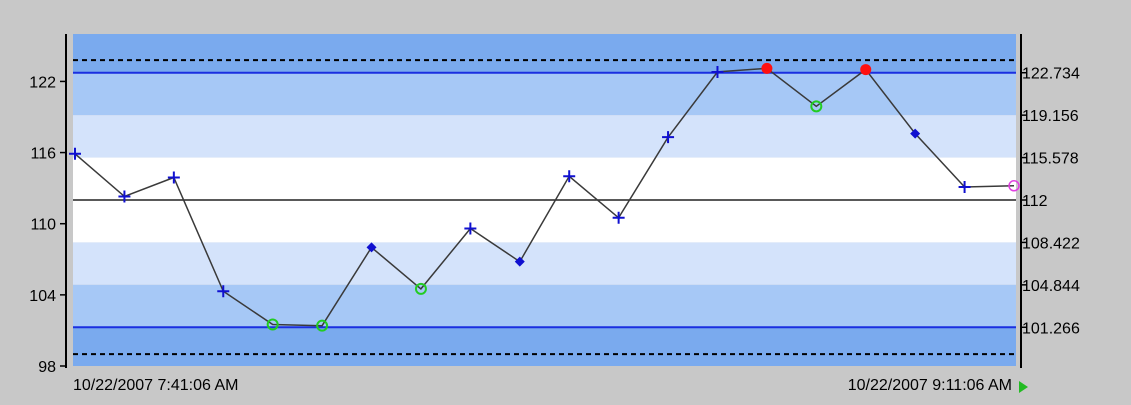  What do you see at coordinates (930, 385) in the screenshot?
I see `x-end-label: 10/22/2007 9:11:06 AM` at bounding box center [930, 385].